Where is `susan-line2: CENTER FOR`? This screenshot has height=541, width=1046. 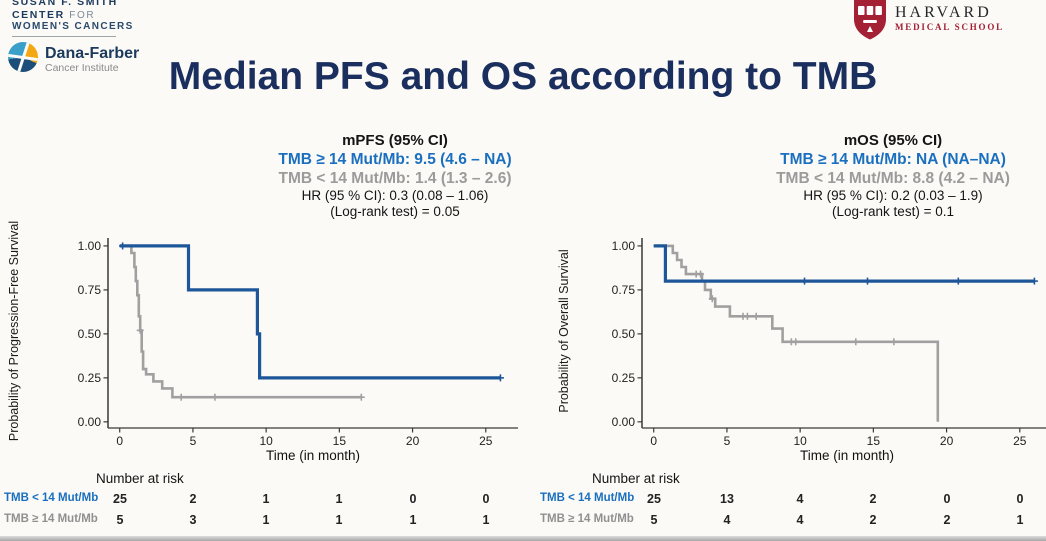
susan-line2: CENTER FOR is located at coordinates (54, 15).